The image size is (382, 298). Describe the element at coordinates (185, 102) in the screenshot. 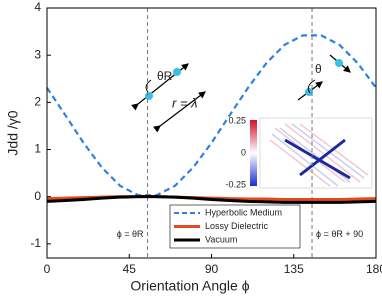

I see `annotation: r = λ` at that location.